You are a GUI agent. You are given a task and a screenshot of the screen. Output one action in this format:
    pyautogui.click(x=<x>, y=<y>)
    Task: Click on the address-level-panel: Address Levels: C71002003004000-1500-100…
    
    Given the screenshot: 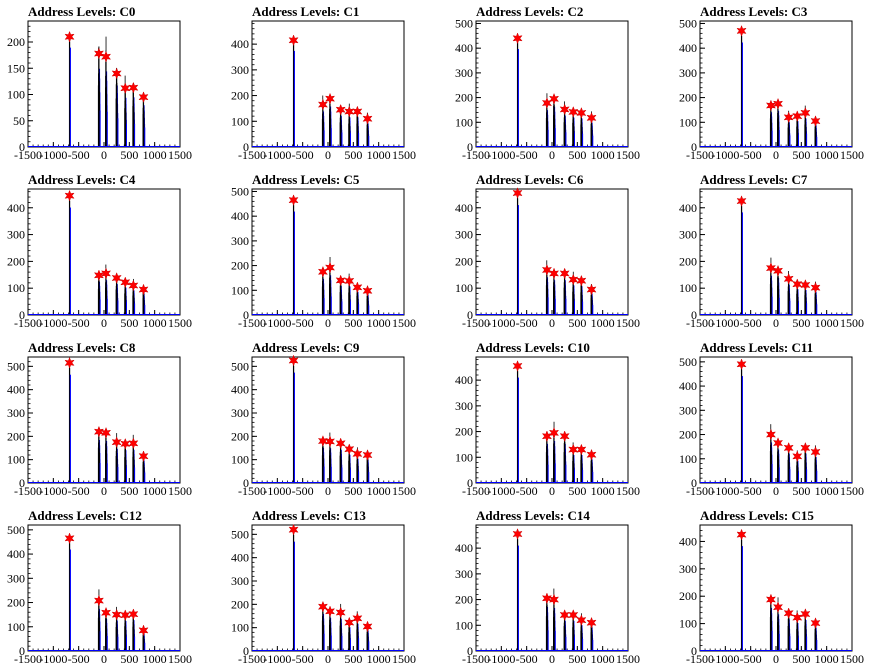 What is the action you would take?
    pyautogui.click(x=771, y=251)
    